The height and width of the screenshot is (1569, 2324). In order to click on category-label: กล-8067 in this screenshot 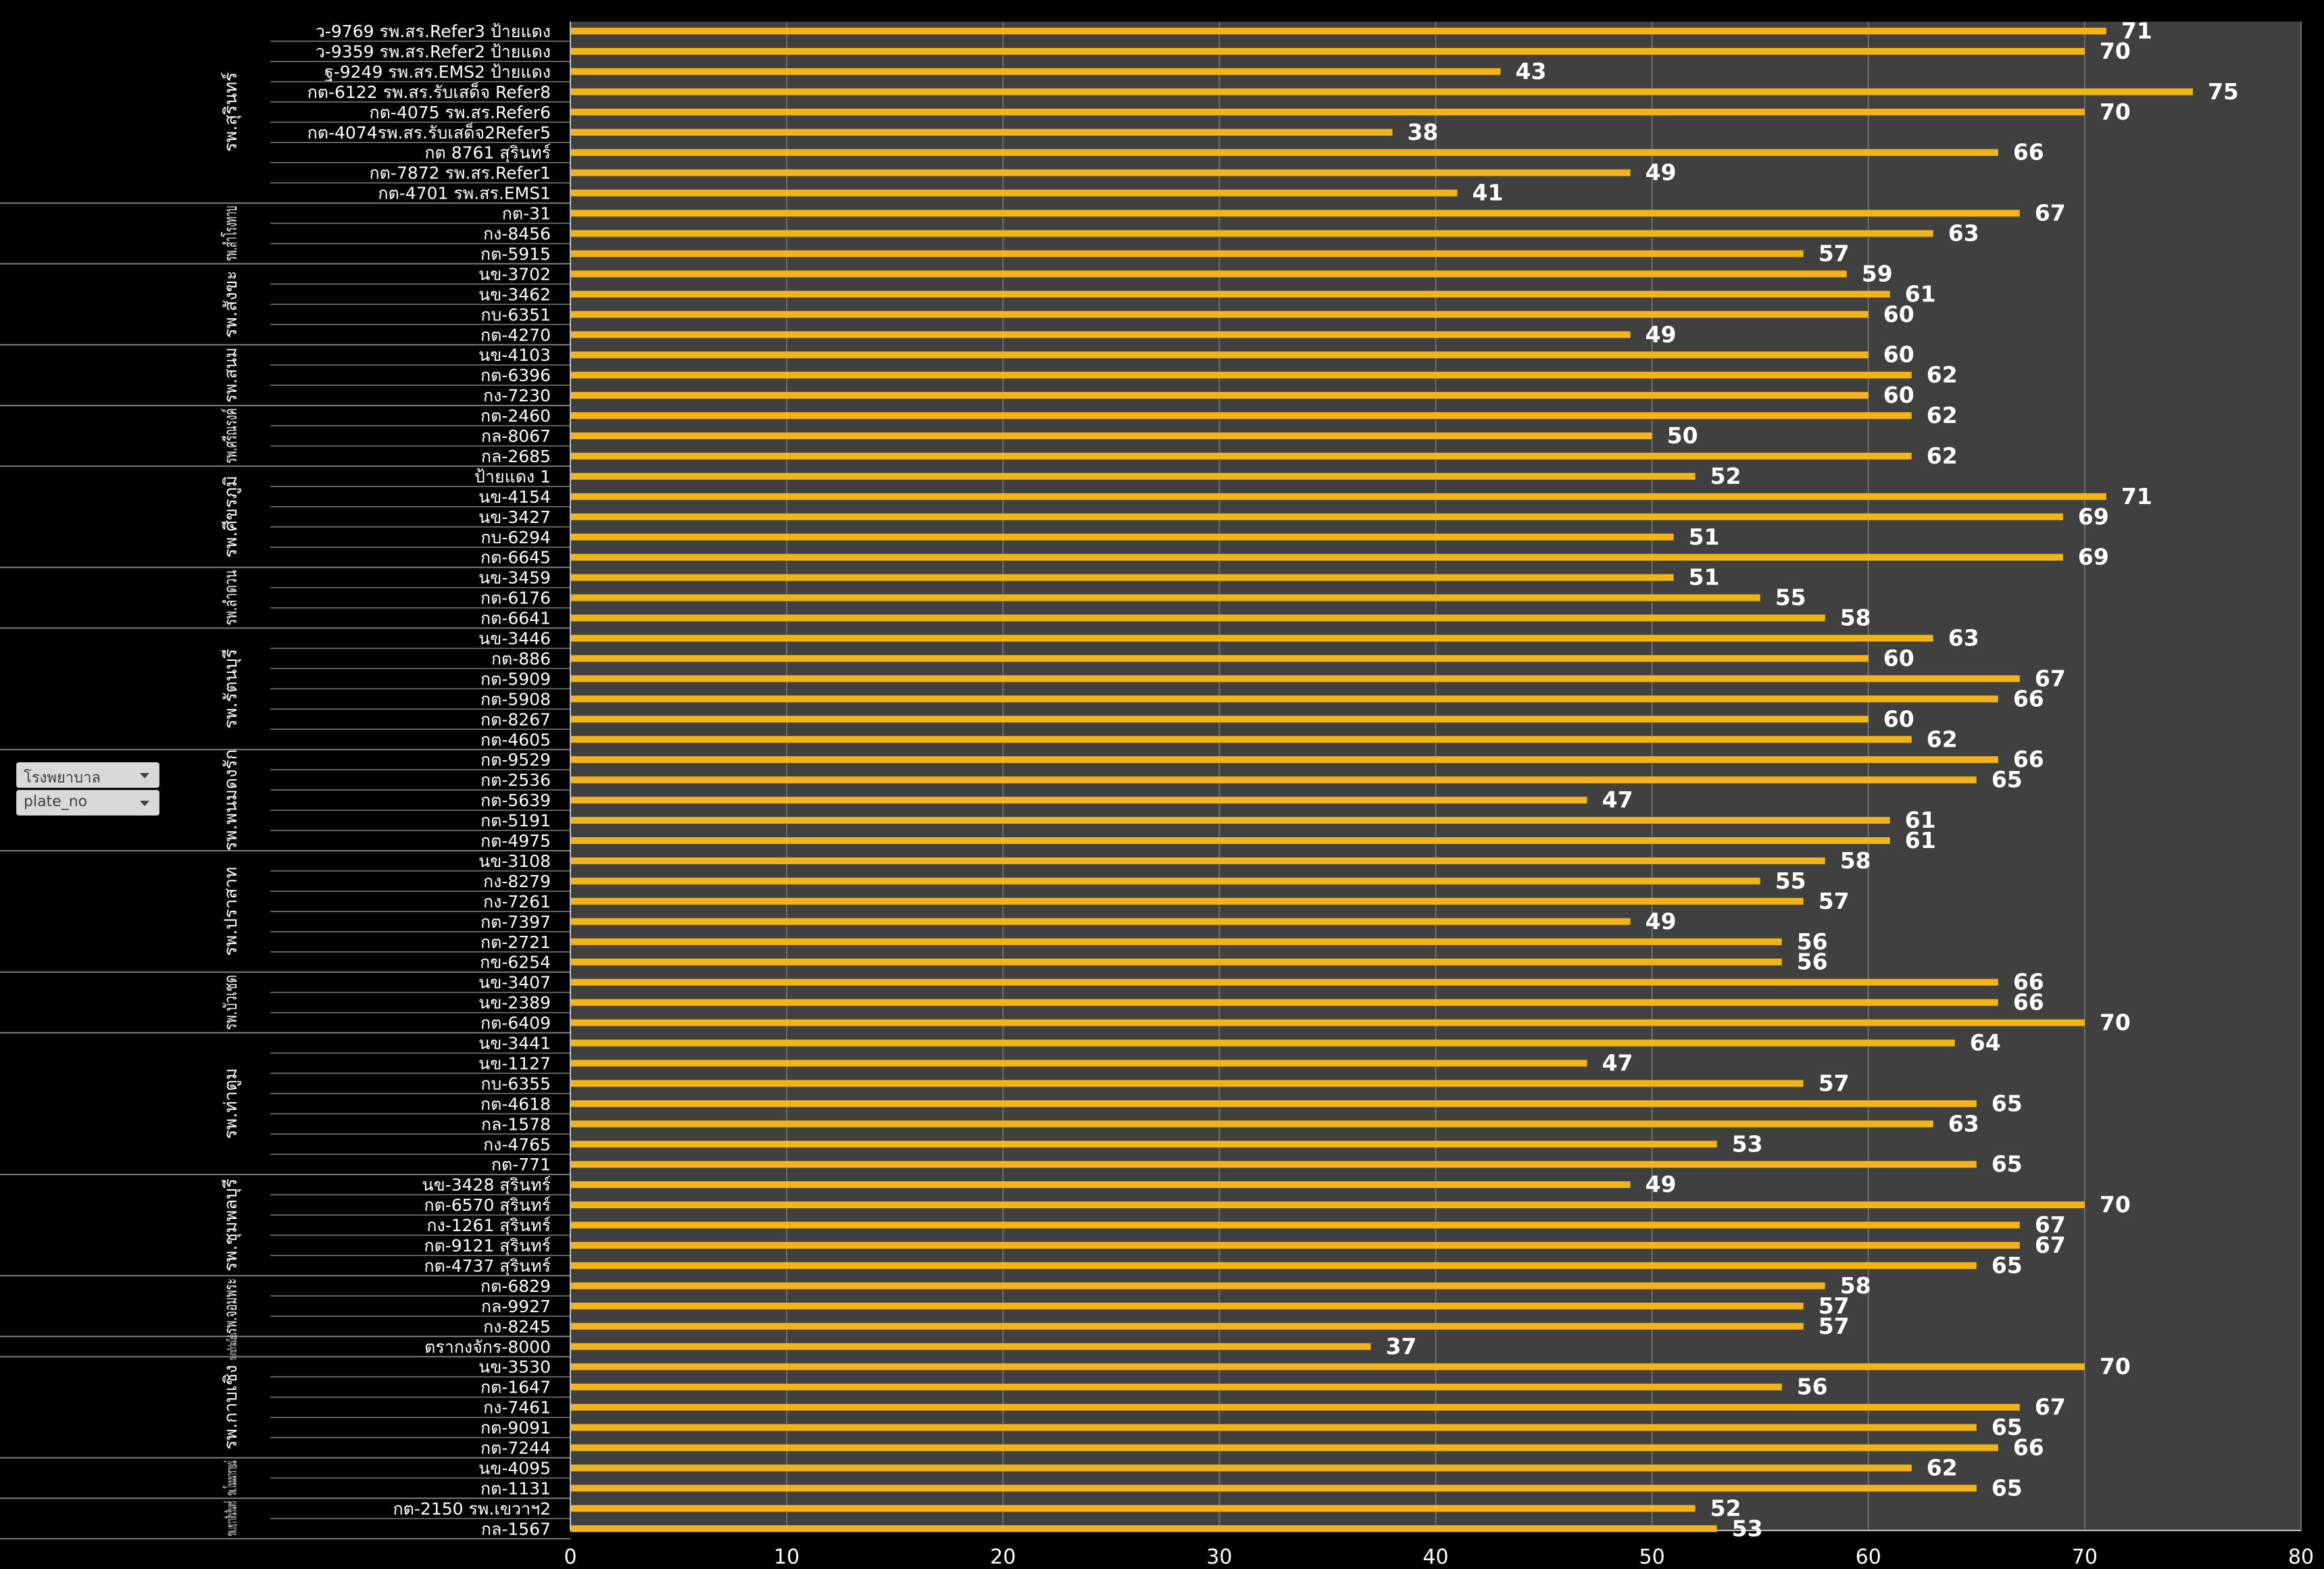, I will do `click(516, 436)`.